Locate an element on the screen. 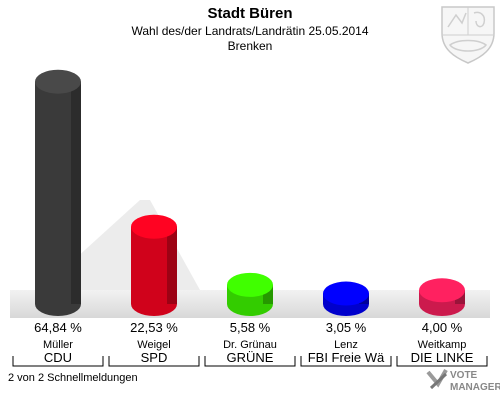 This screenshot has width=500, height=400. nrw-coat-of-arms-icon is located at coordinates (468, 35).